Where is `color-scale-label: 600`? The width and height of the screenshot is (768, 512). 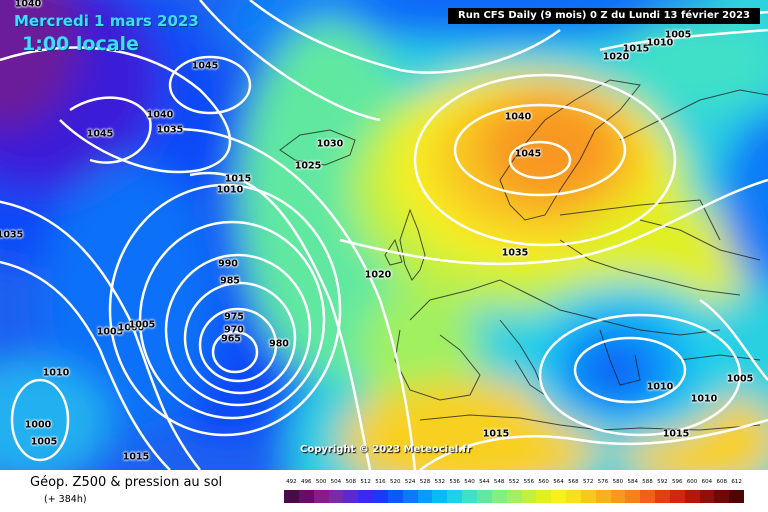
color-scale-label: 600 is located at coordinates (692, 482).